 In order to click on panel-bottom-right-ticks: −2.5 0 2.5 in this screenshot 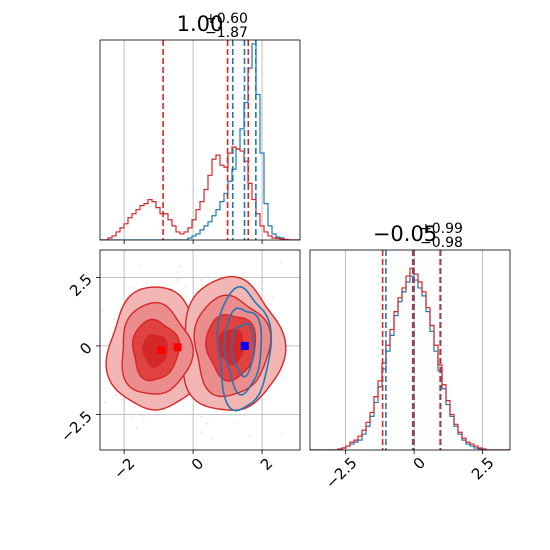, I will do `click(410, 471)`.